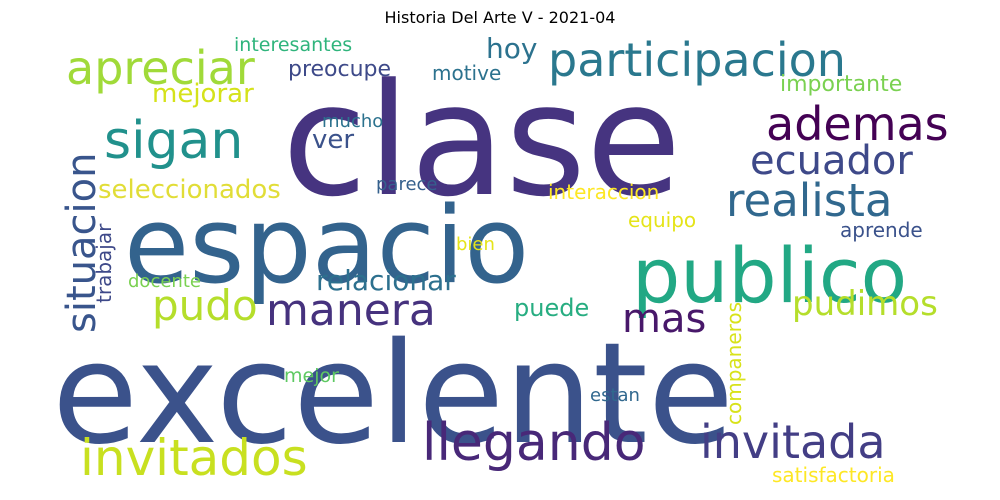 Image resolution: width=1000 pixels, height=500 pixels. What do you see at coordinates (311, 376) in the screenshot?
I see `word-mejor: mejor` at bounding box center [311, 376].